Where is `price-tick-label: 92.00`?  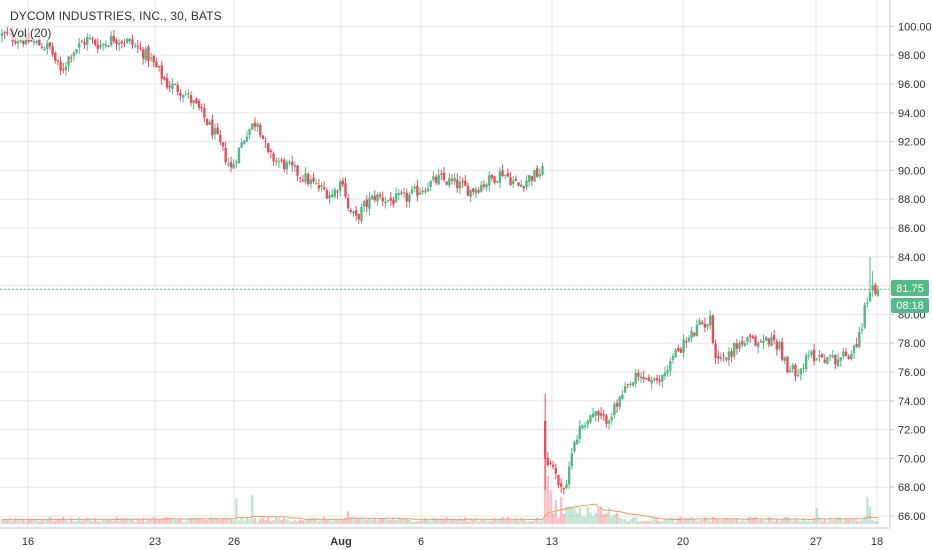 price-tick-label: 92.00 is located at coordinates (912, 143).